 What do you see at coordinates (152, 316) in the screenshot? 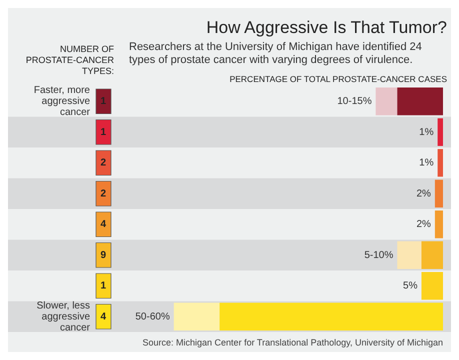
I see `text: 50-60%` at bounding box center [152, 316].